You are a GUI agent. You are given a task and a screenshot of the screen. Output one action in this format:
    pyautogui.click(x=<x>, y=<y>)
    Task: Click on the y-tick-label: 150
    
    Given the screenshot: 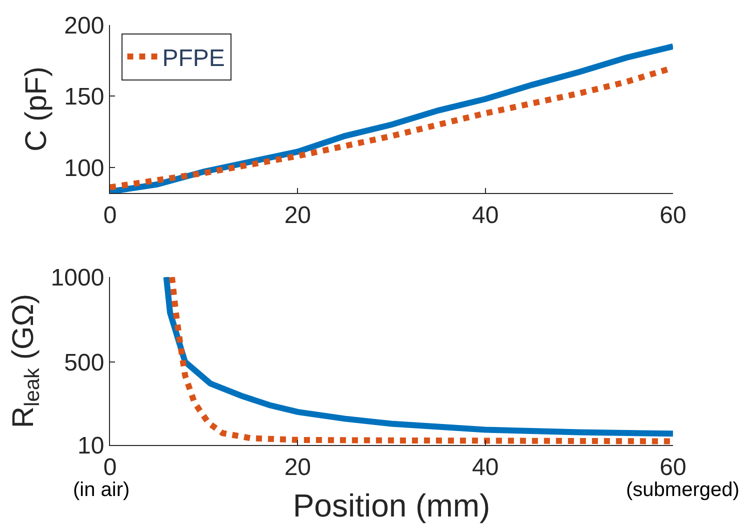 What is the action you would take?
    pyautogui.click(x=84, y=97)
    